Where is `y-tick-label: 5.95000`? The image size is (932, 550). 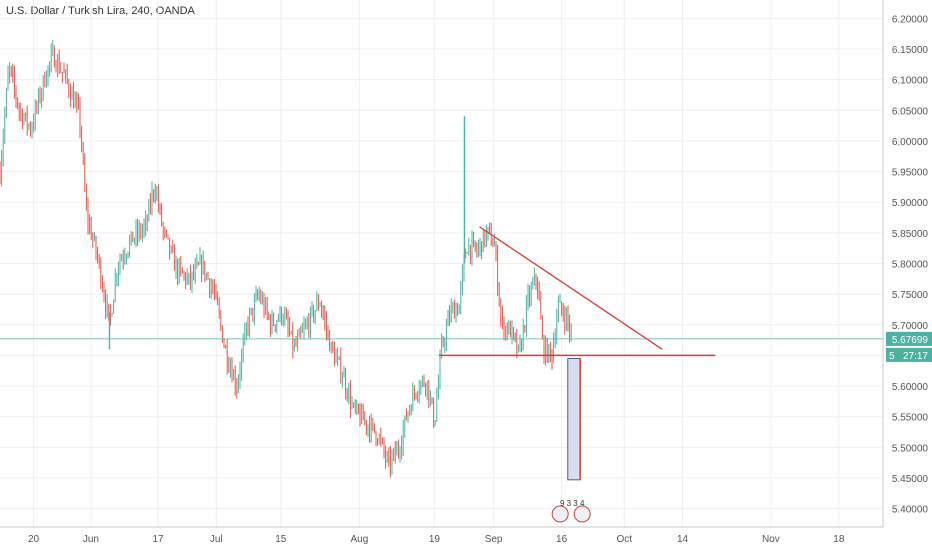
y-tick-label: 5.95000 is located at coordinates (910, 173).